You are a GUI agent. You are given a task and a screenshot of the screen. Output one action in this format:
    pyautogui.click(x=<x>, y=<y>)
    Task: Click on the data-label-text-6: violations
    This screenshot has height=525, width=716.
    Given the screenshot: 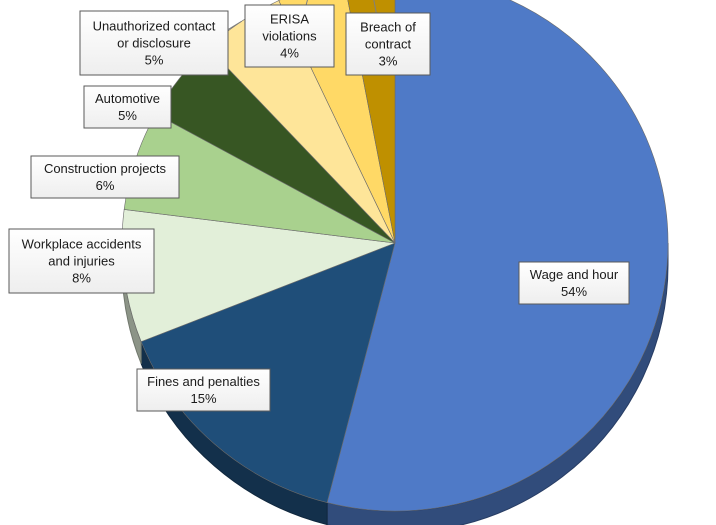 What is the action you would take?
    pyautogui.click(x=289, y=36)
    